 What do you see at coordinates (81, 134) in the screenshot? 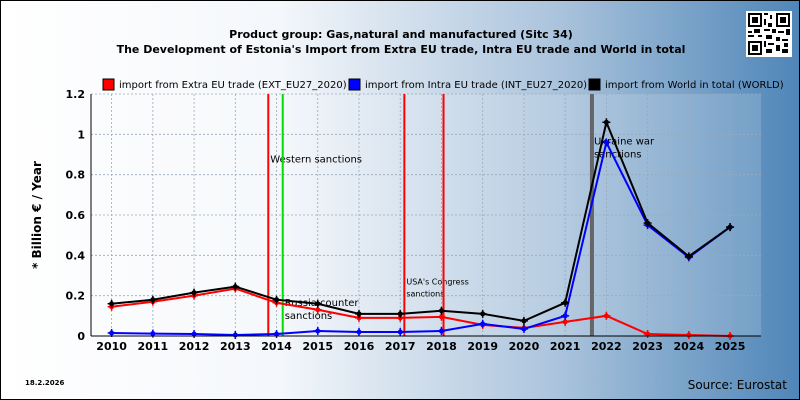
I see `y-tick-label: 1` at bounding box center [81, 134].